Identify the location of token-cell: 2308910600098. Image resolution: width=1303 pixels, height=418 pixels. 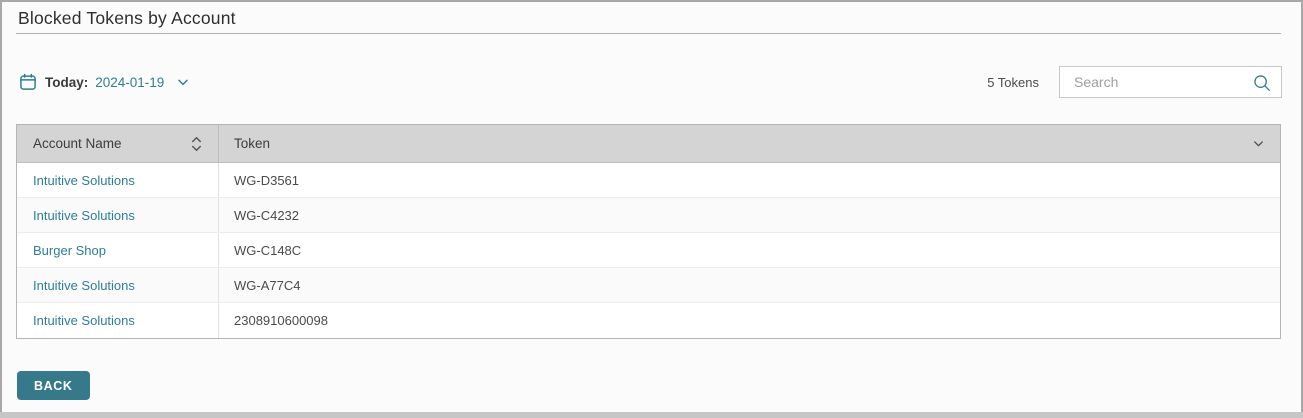
(281, 320).